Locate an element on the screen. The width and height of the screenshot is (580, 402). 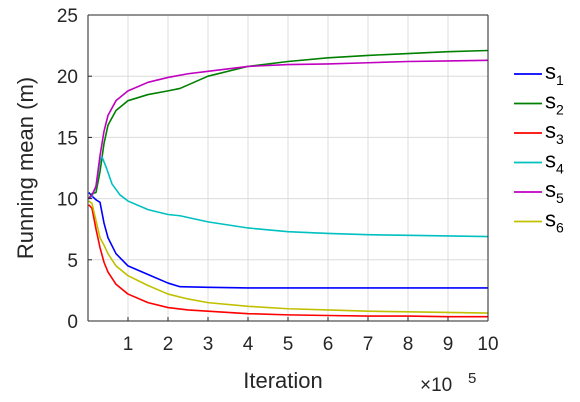
y-tick-label: 15 is located at coordinates (67, 138).